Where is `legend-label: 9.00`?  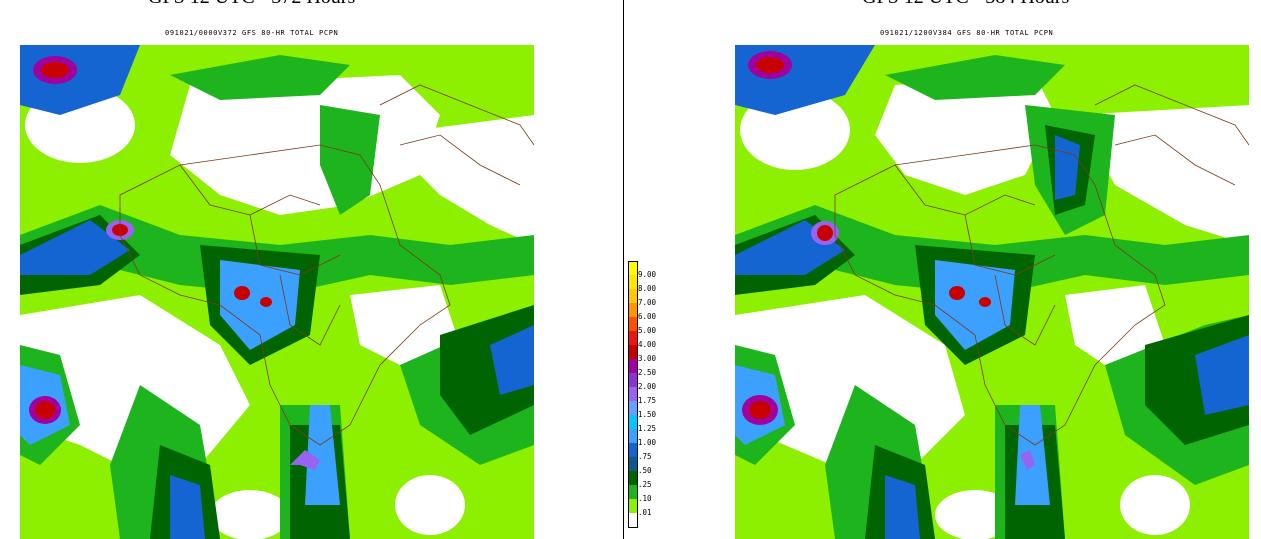
legend-label: 9.00 is located at coordinates (647, 274).